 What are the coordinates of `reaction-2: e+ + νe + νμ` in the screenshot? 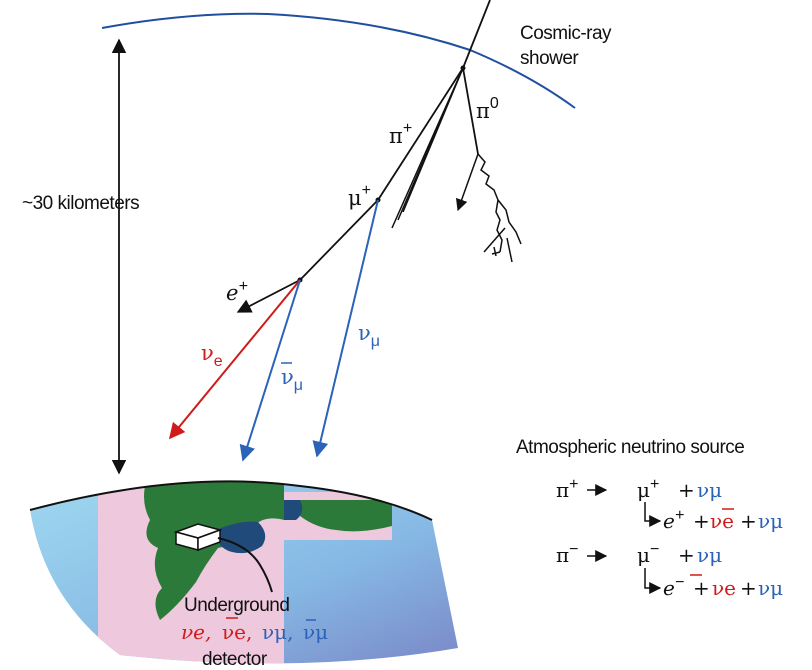 It's located at (713, 517).